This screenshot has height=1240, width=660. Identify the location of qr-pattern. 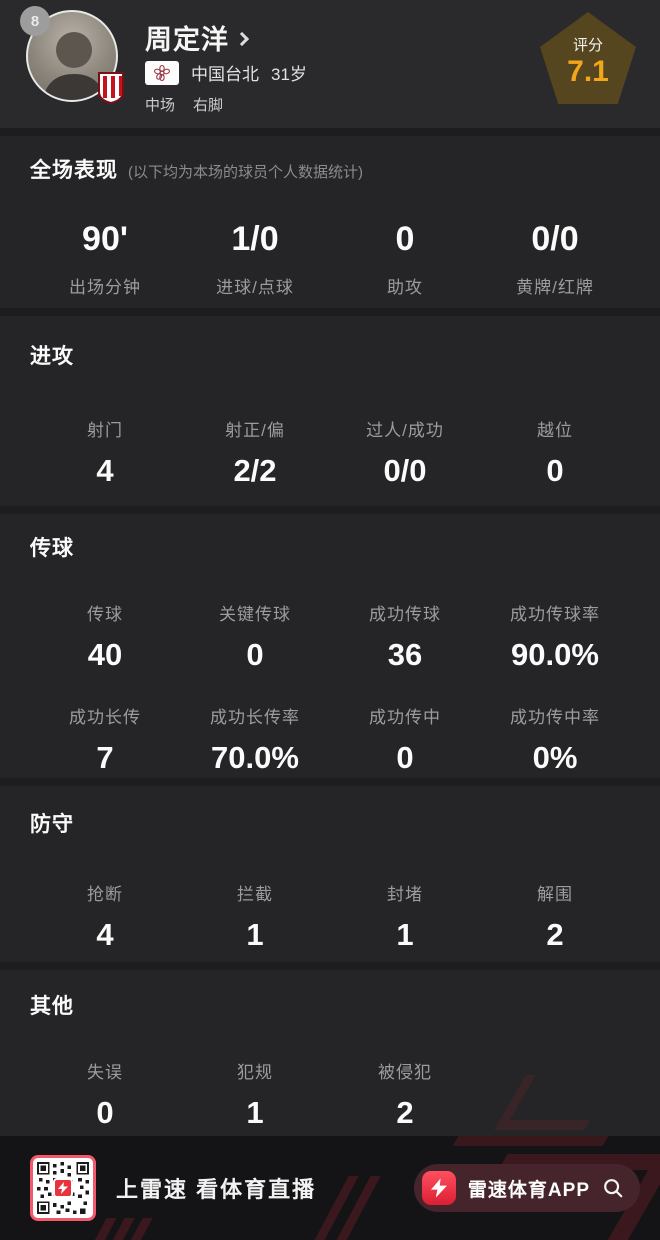
(63, 1188).